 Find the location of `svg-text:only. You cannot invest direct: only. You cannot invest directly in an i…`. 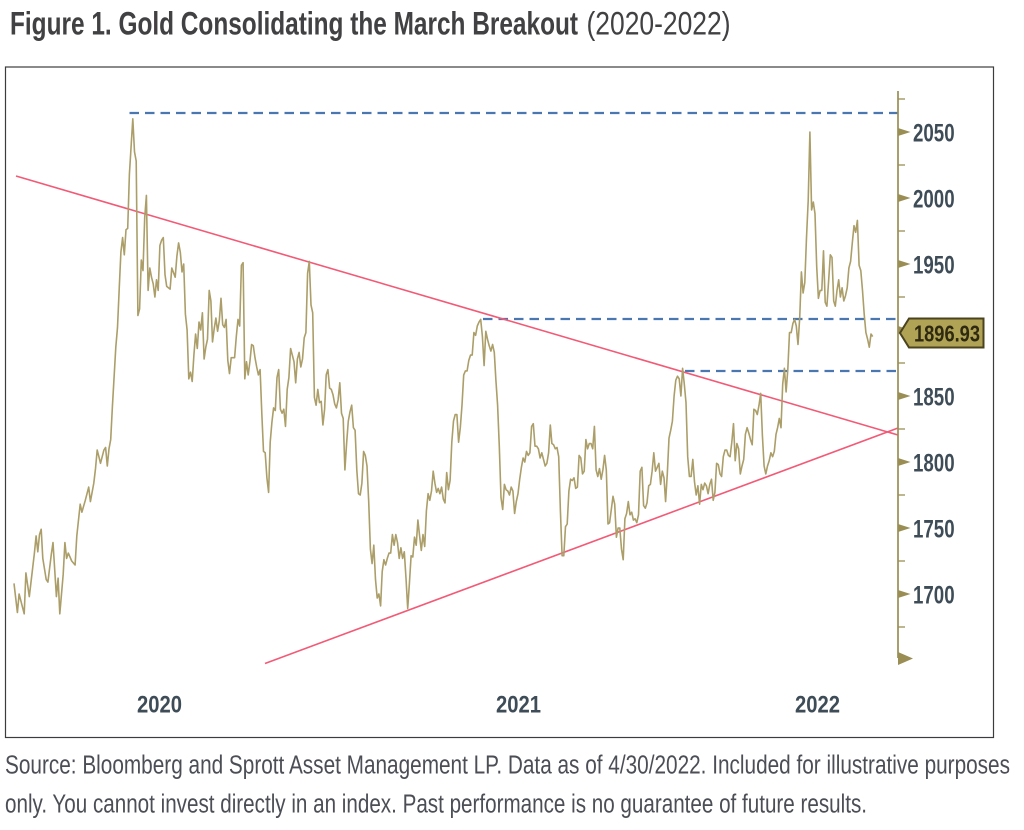

svg-text:only. You cannot invest direct: only. You cannot invest directly in an i… is located at coordinates (436, 804).